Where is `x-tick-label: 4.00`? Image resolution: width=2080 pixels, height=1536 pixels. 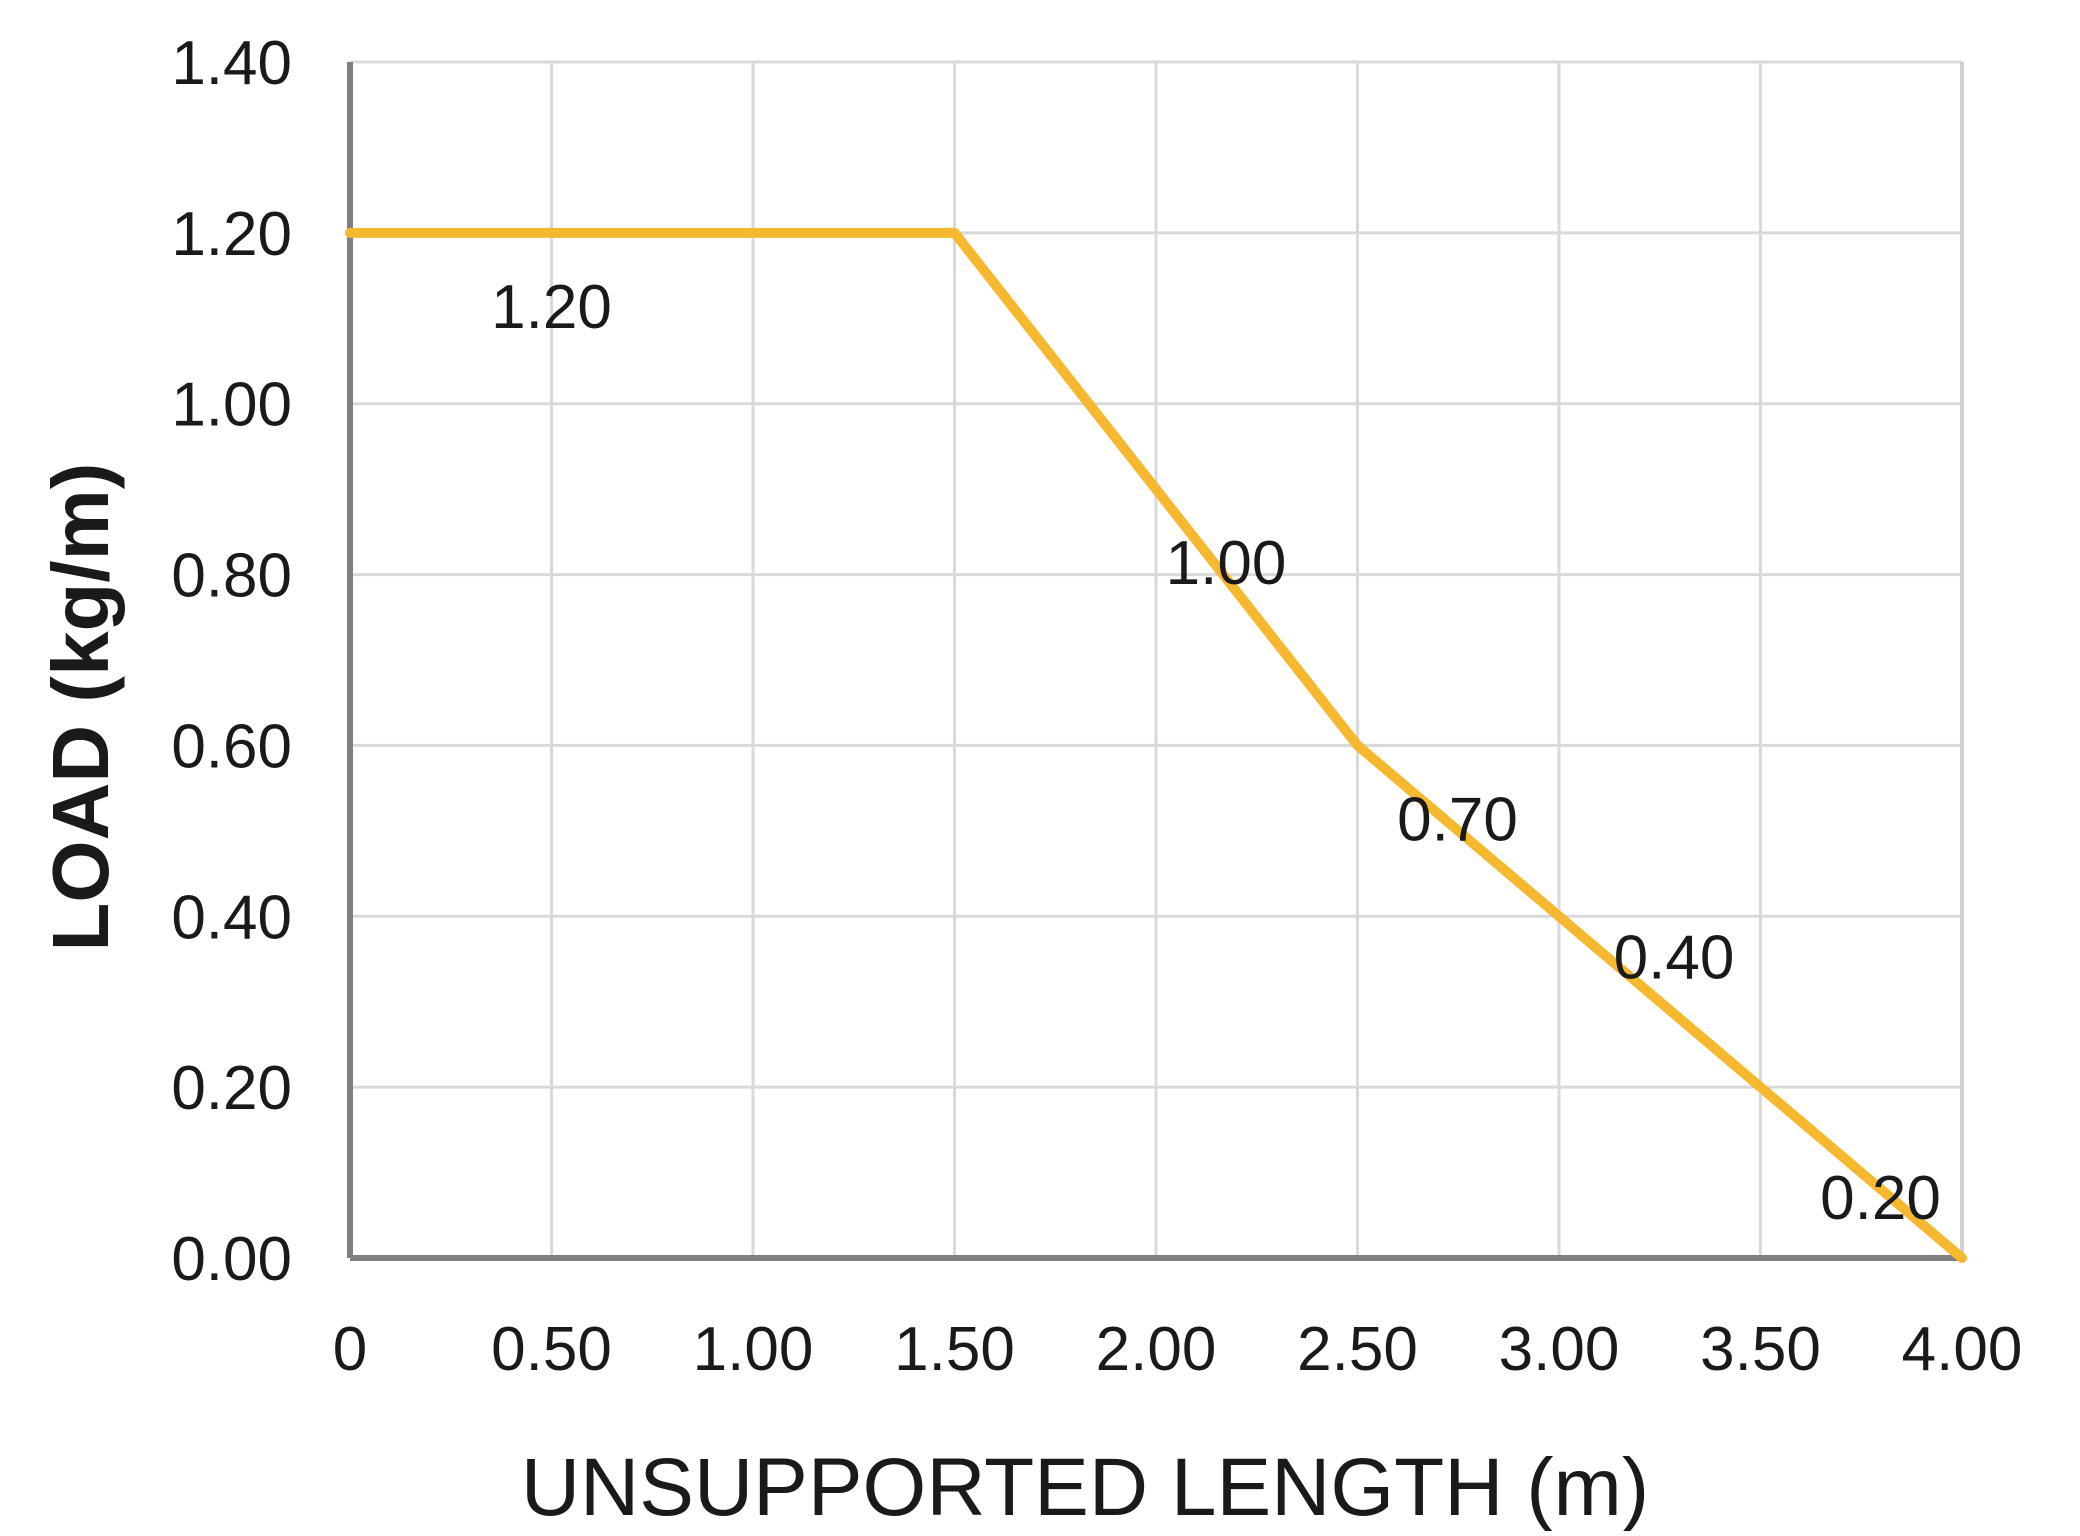 x-tick-label: 4.00 is located at coordinates (1962, 1349).